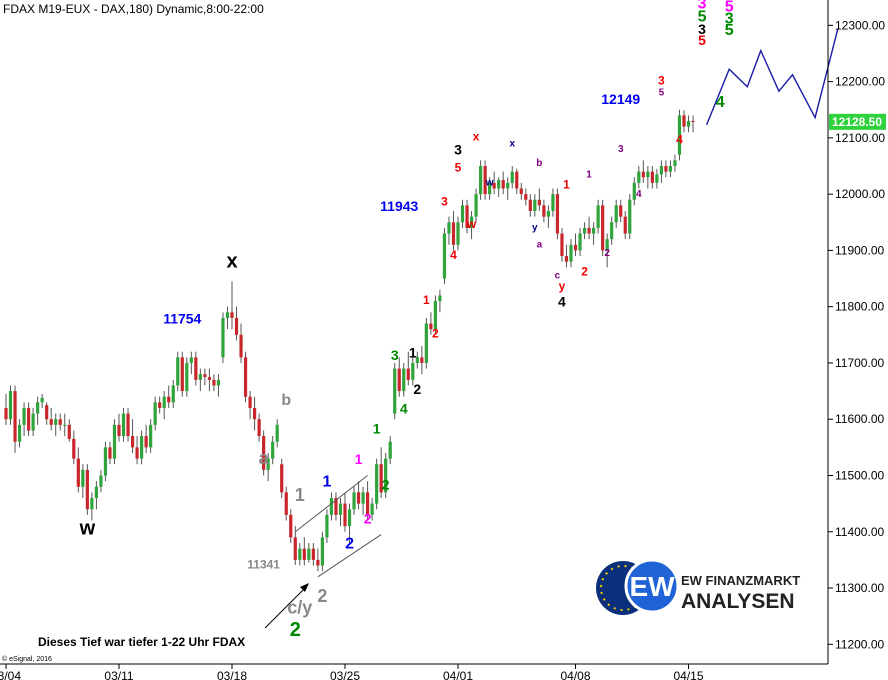 The image size is (888, 680). What do you see at coordinates (299, 607) in the screenshot?
I see `wave-label: c/y` at bounding box center [299, 607].